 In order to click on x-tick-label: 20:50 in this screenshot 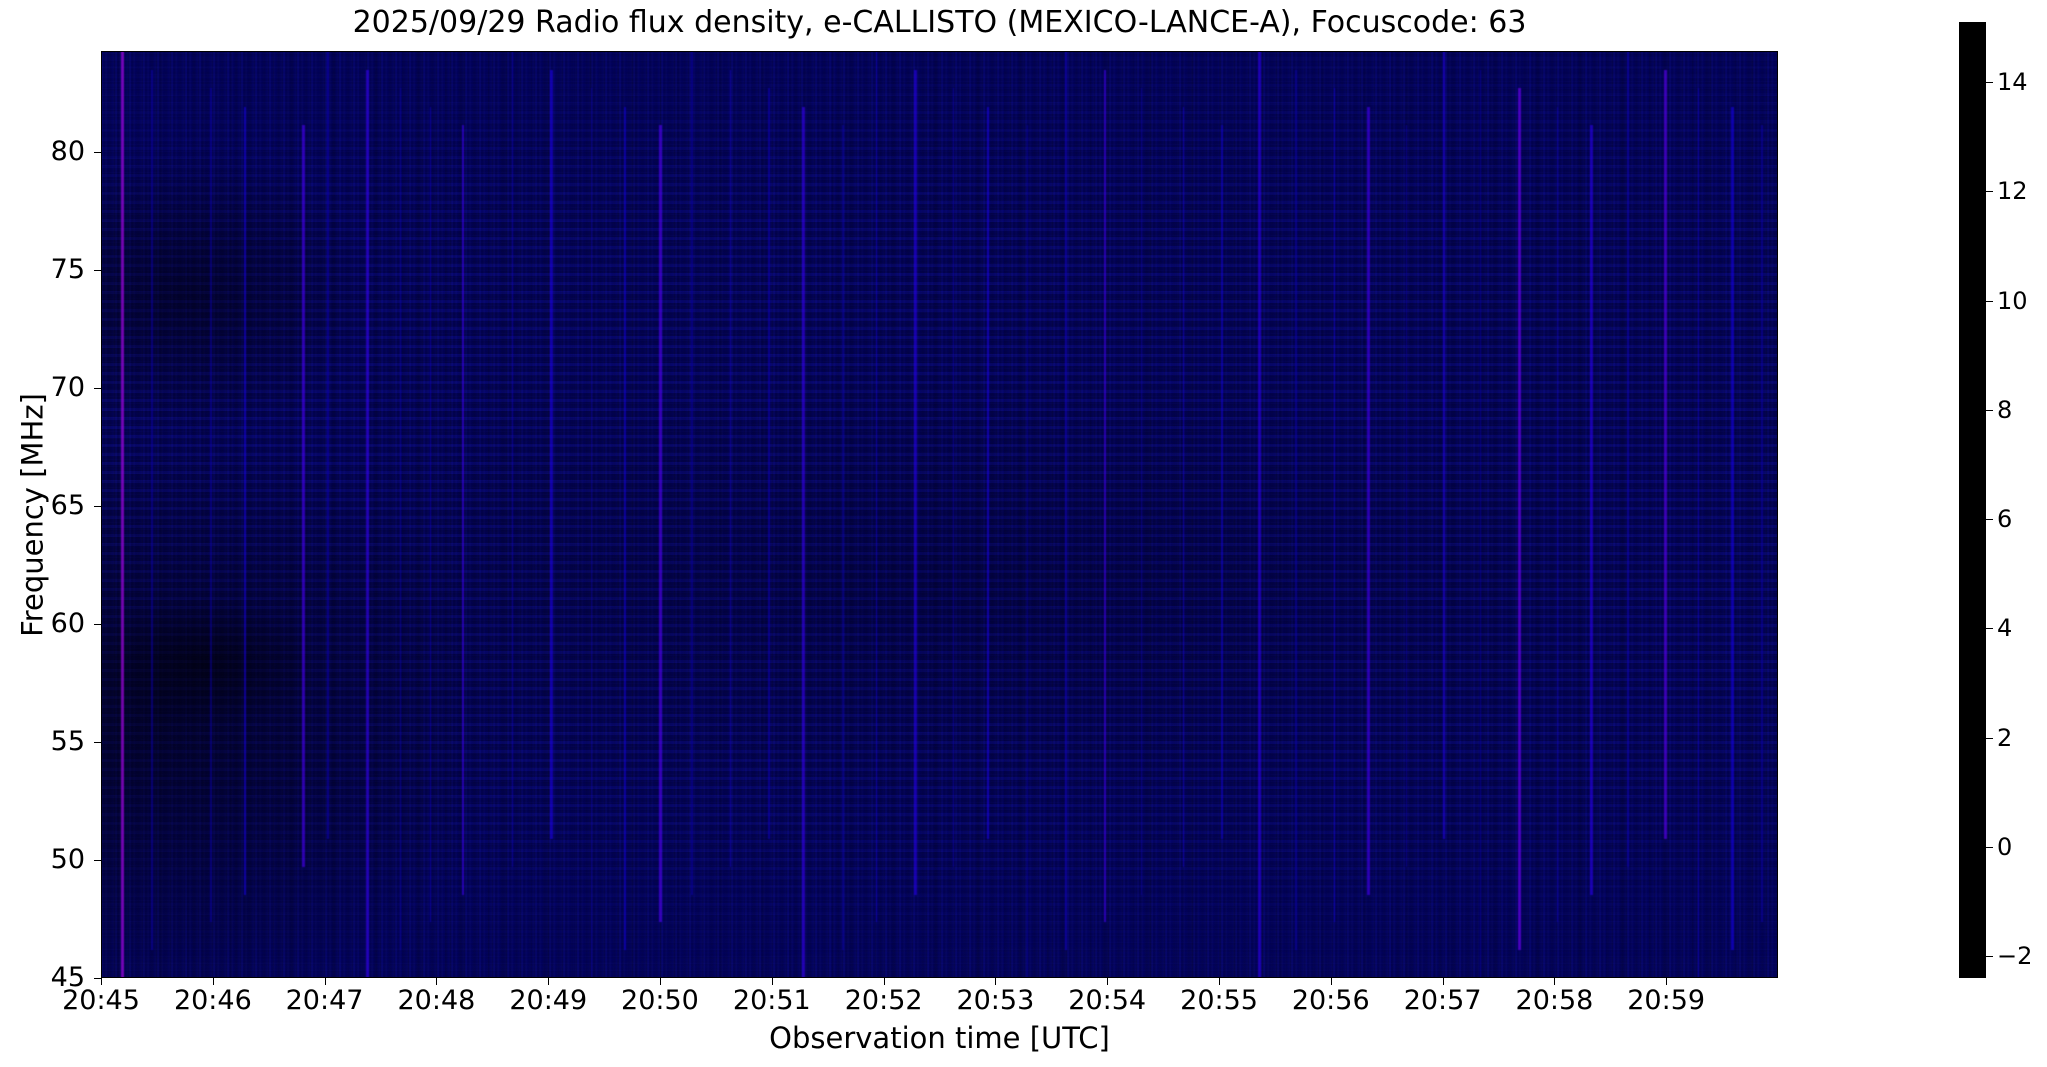, I will do `click(660, 1000)`.